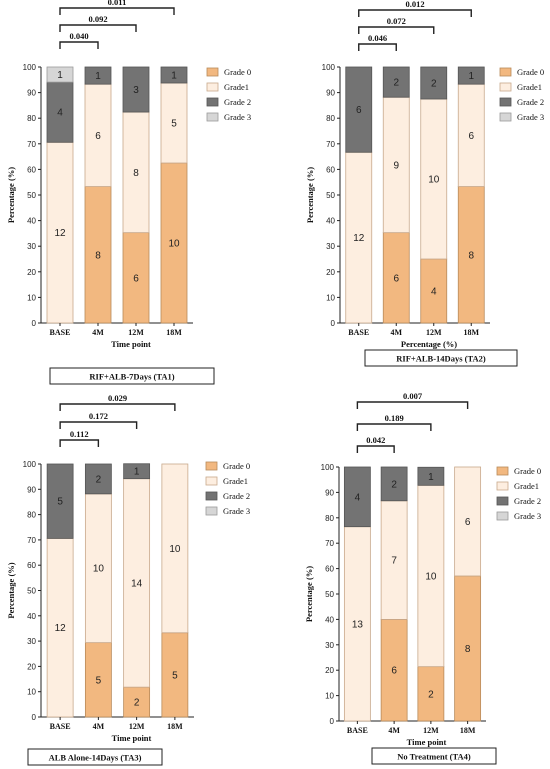  Describe the element at coordinates (31, 540) in the screenshot. I see `y-tick-label: 70` at that location.